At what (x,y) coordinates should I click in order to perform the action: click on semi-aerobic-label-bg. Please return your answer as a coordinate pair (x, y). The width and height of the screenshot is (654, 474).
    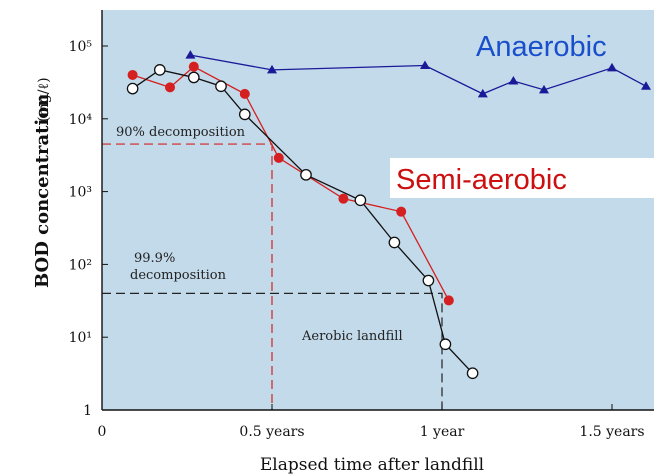
    Looking at the image, I should click on (522, 178).